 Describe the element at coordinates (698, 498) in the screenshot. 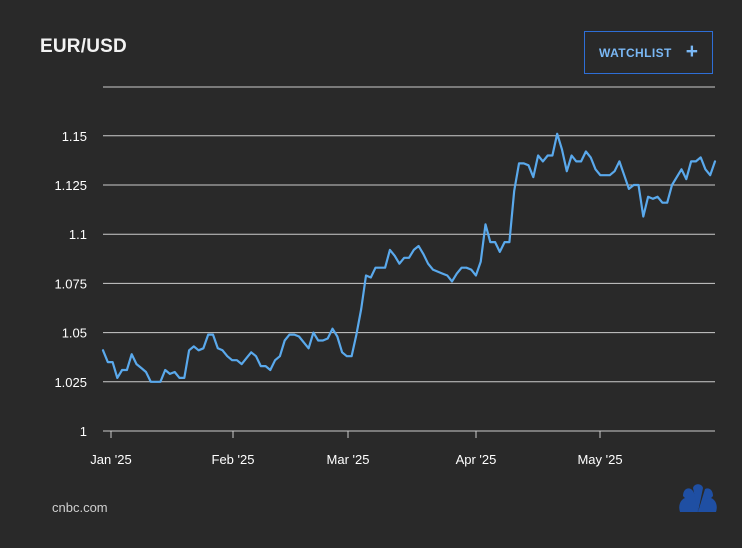

I see `peacock-logo-icon` at that location.